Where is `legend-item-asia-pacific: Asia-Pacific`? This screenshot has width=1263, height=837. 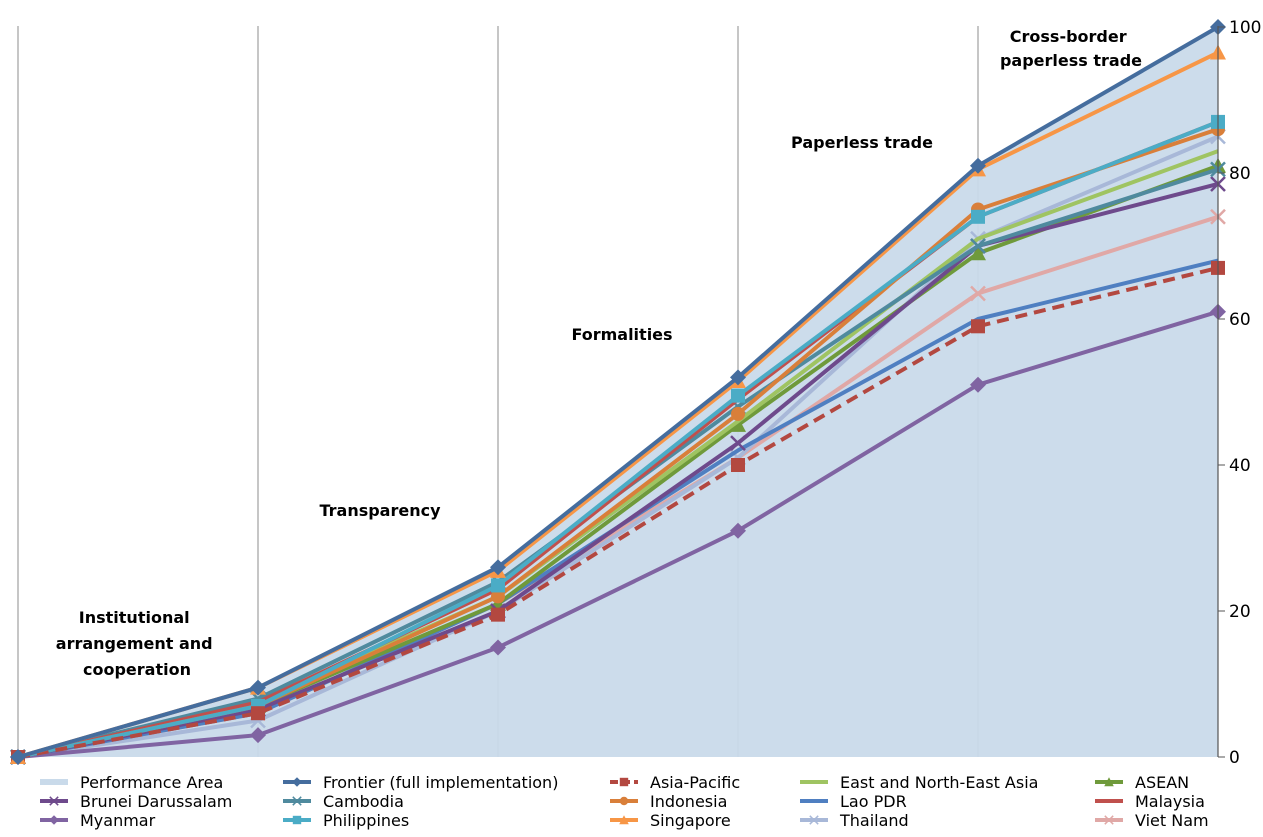
legend-item-asia-pacific: Asia-Pacific is located at coordinates (675, 782).